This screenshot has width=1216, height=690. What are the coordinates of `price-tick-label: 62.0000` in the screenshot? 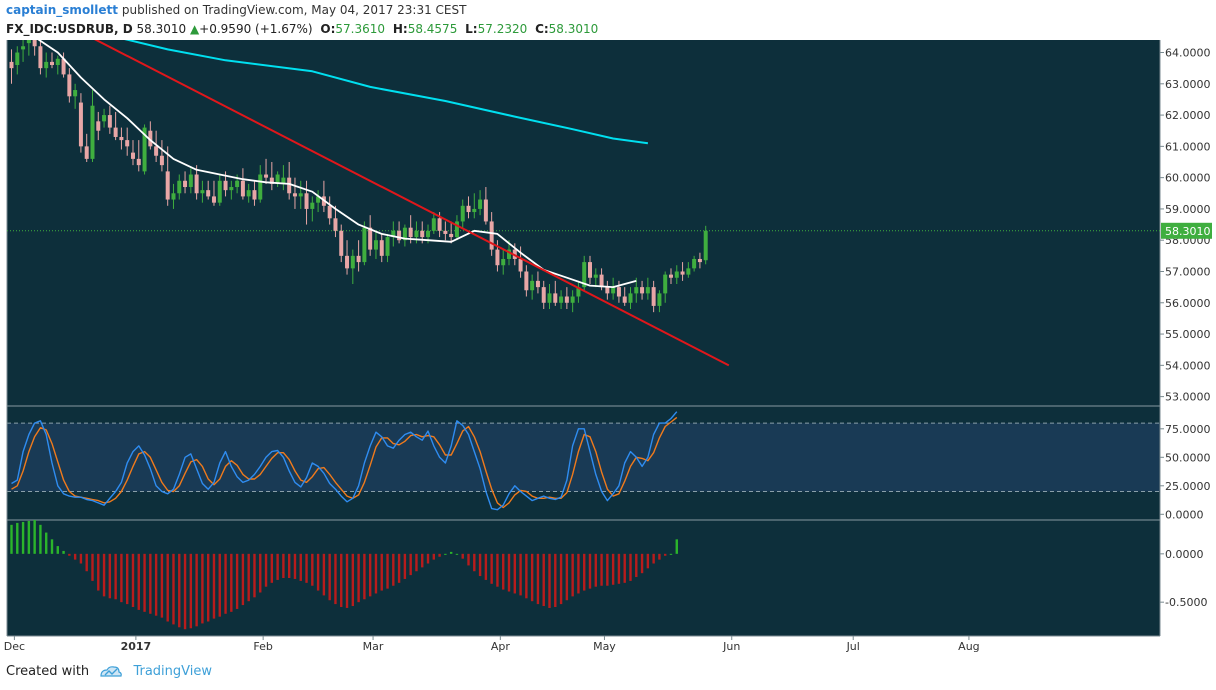 It's located at (1188, 115).